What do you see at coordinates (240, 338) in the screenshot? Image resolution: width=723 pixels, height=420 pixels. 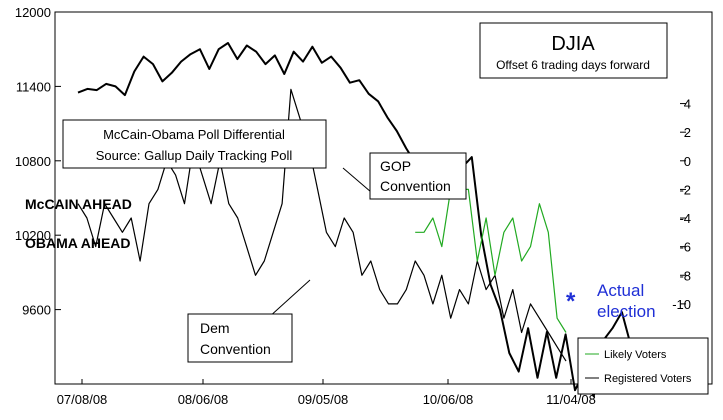 I see `dem-callout-box` at bounding box center [240, 338].